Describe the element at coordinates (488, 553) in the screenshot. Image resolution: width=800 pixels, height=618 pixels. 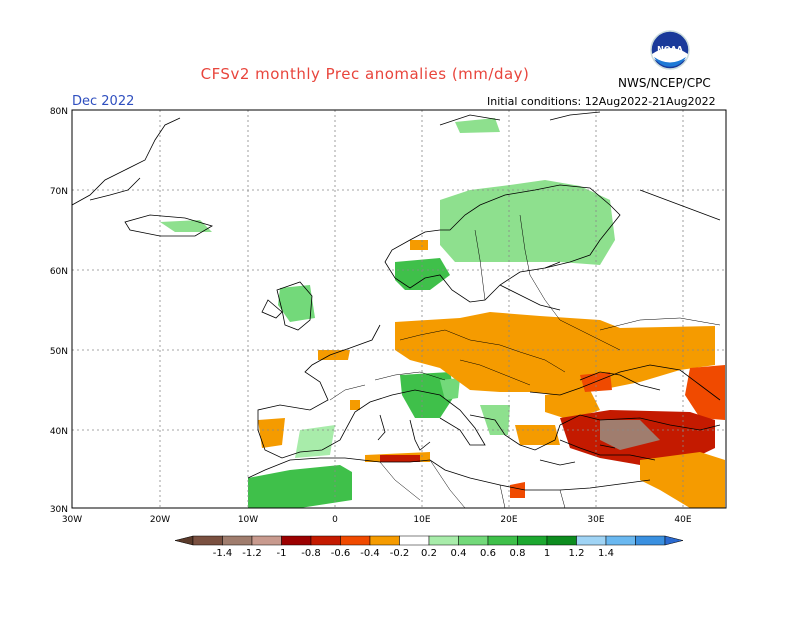
I see `legend-tick-label: 0.6` at that location.